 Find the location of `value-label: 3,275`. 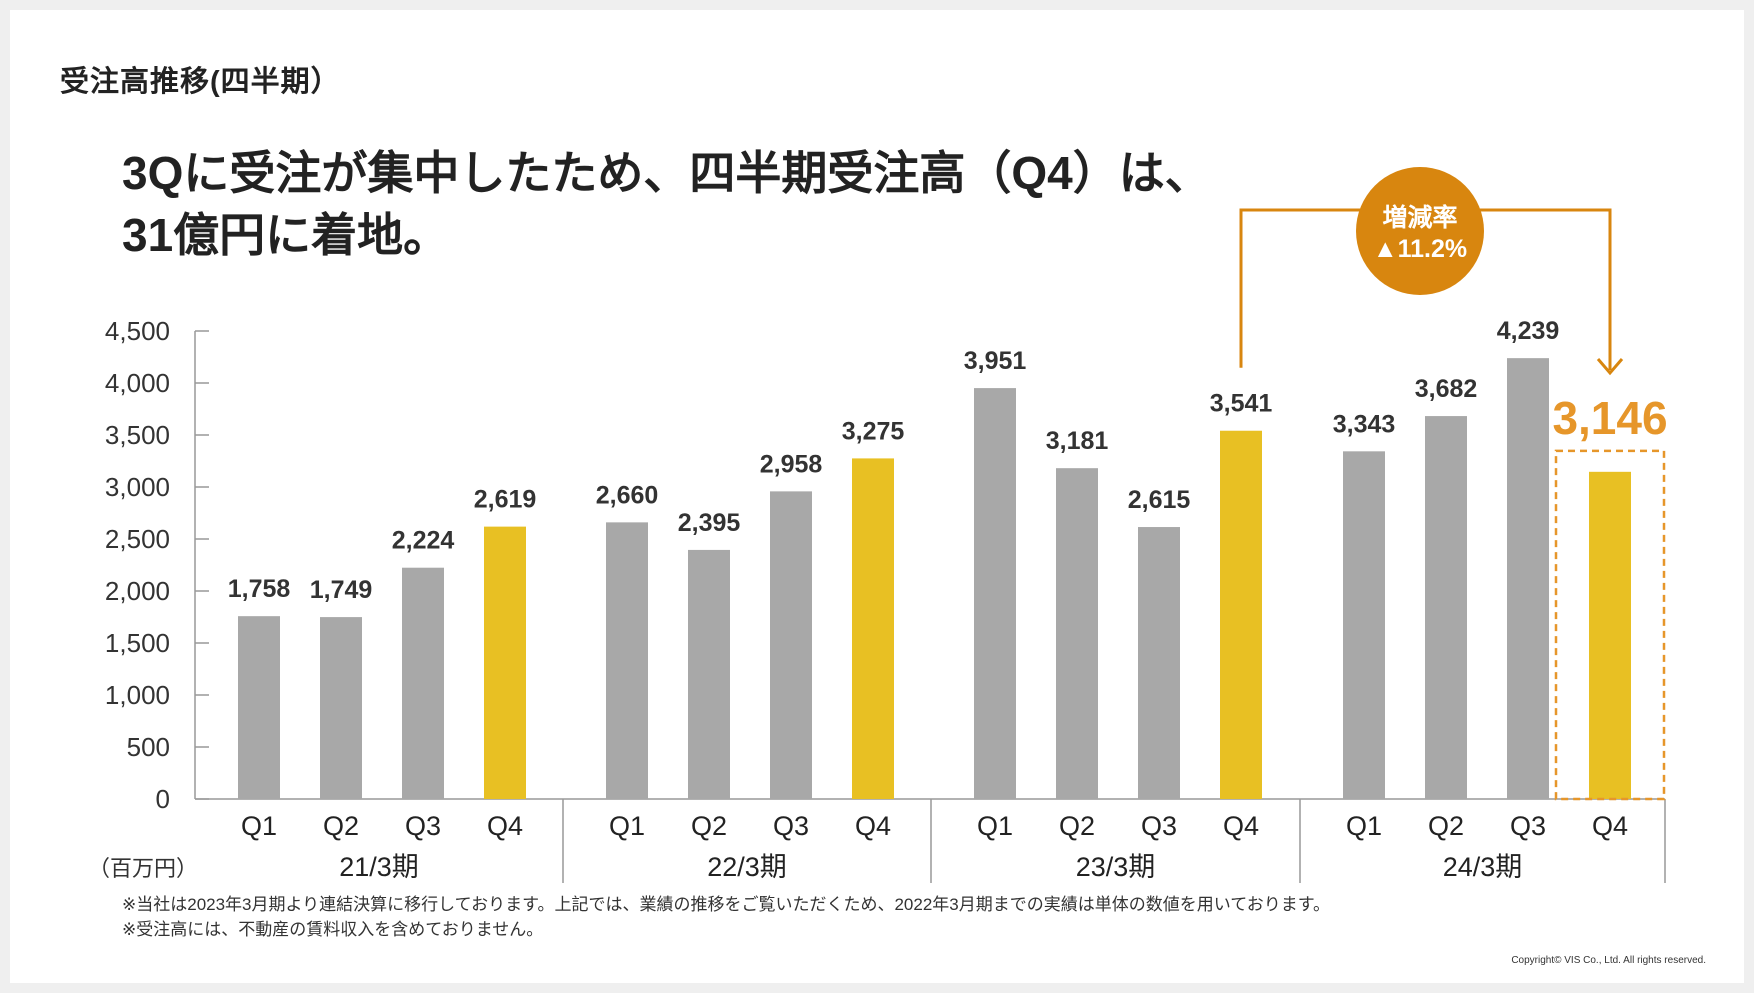

value-label: 3,275 is located at coordinates (873, 431).